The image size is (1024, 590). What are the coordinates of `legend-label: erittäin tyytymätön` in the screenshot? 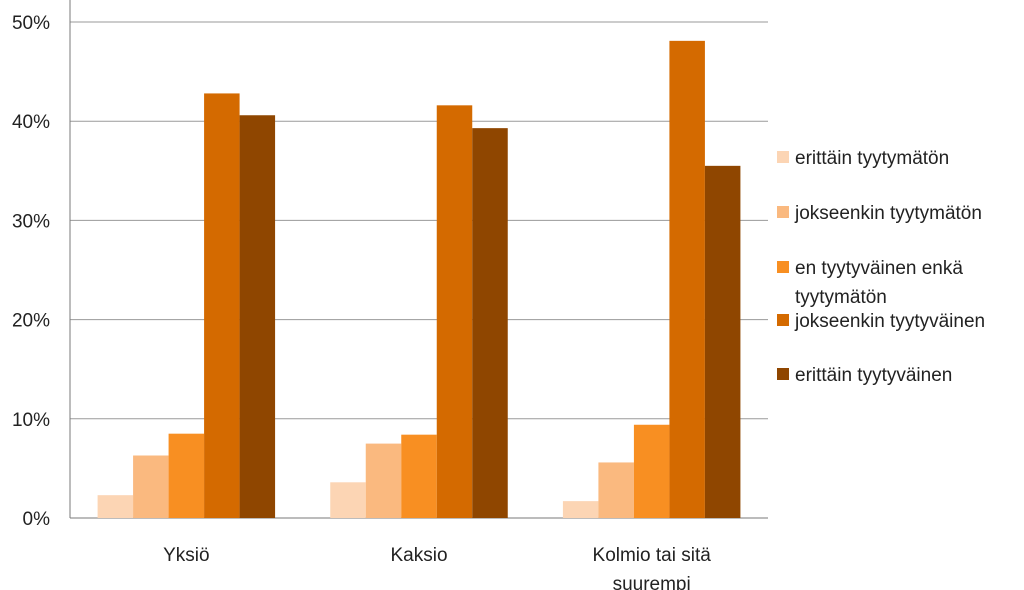 It's located at (872, 158).